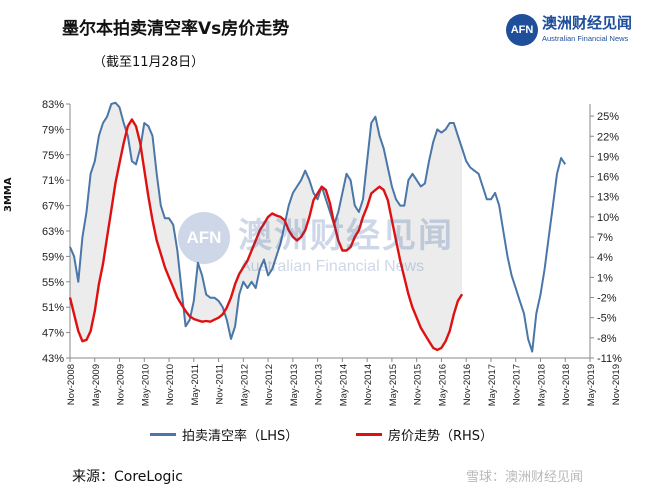 Image resolution: width=652 pixels, height=501 pixels. Describe the element at coordinates (522, 30) in the screenshot. I see `afn-logo-icon: AFN` at that location.